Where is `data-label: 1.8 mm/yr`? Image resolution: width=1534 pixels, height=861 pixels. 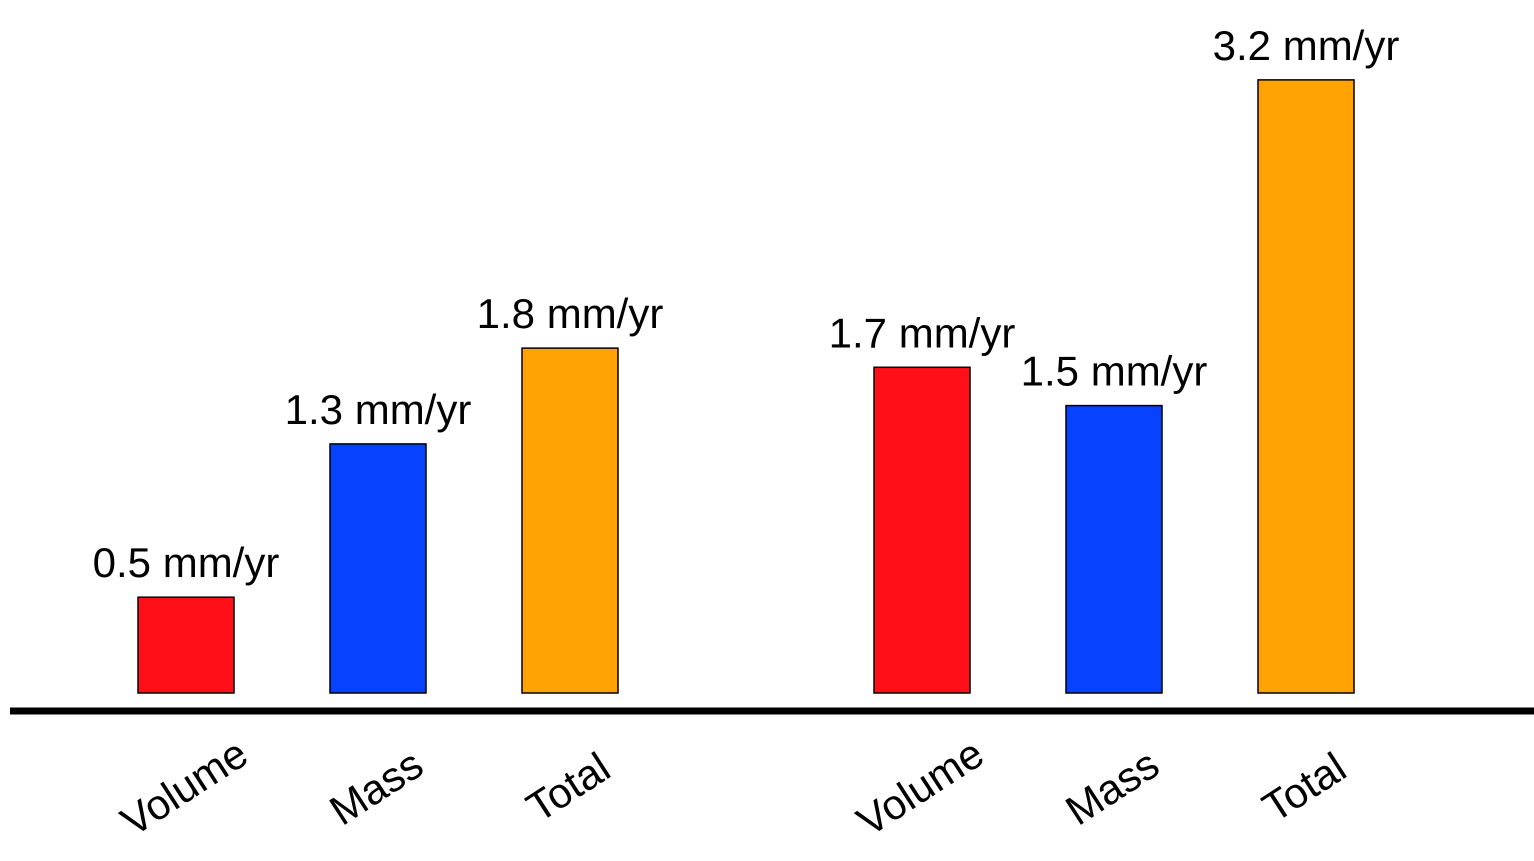
data-label: 1.8 mm/yr is located at coordinates (570, 313).